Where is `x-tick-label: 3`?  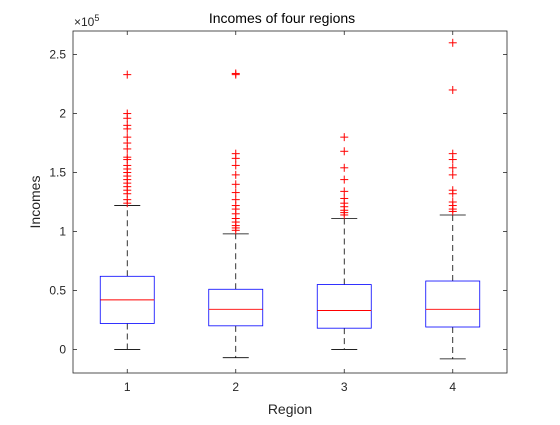 x-tick-label: 3 is located at coordinates (344, 387).